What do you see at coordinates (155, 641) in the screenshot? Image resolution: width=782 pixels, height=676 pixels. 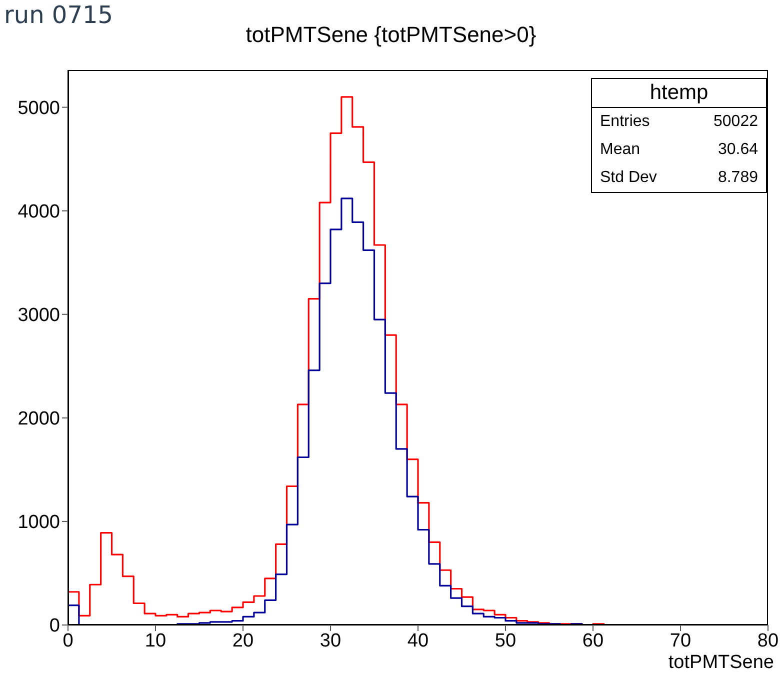 I see `x-tick-label: 10` at bounding box center [155, 641].